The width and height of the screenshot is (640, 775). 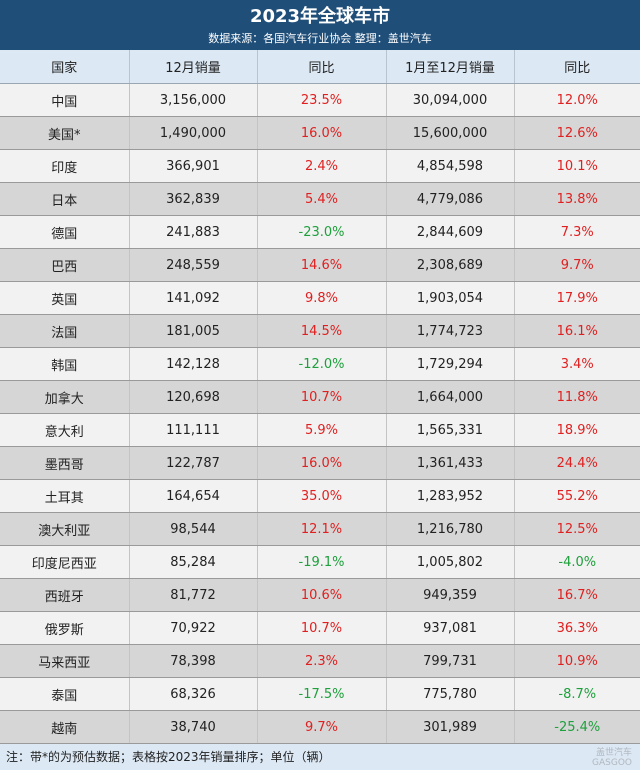 I want to click on cell-dec-yoy: -12.0%, so click(x=322, y=364).